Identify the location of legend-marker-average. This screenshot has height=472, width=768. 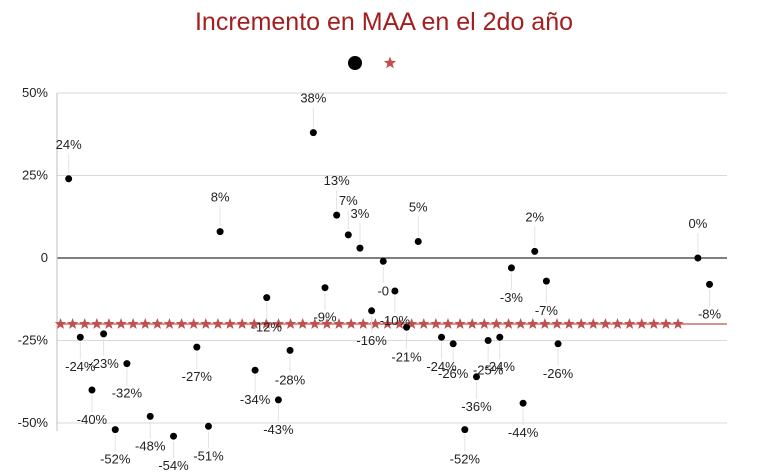
(390, 62).